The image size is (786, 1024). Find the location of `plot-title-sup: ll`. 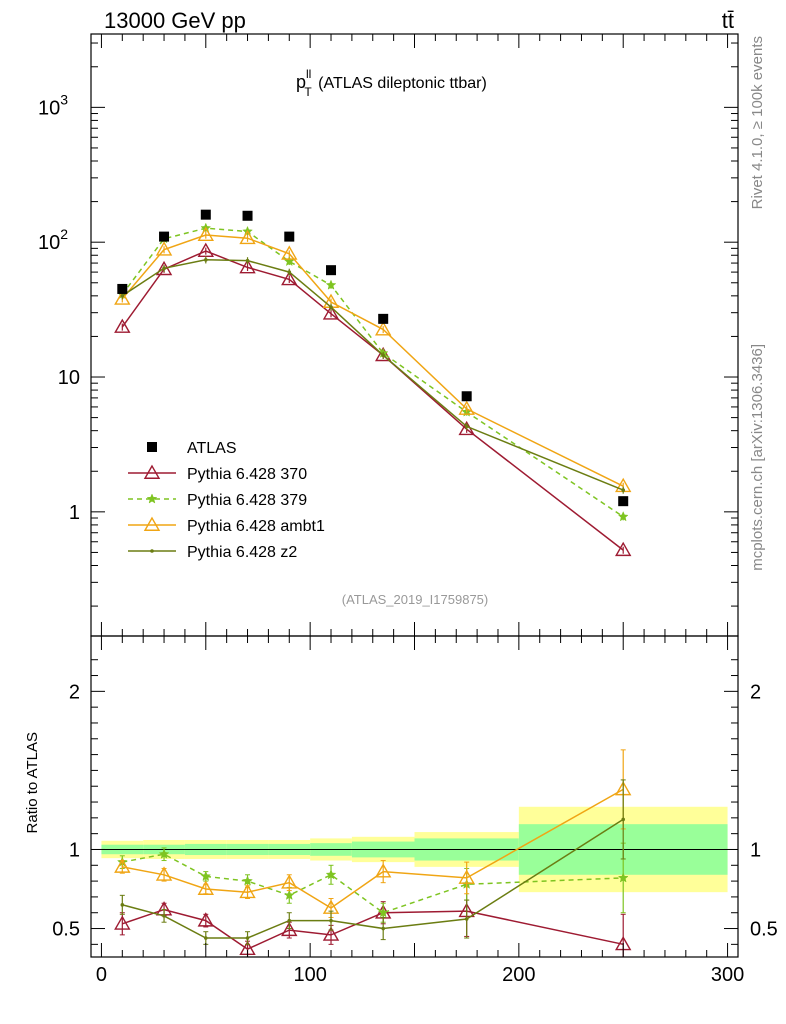

plot-title-sup: ll is located at coordinates (308, 74).